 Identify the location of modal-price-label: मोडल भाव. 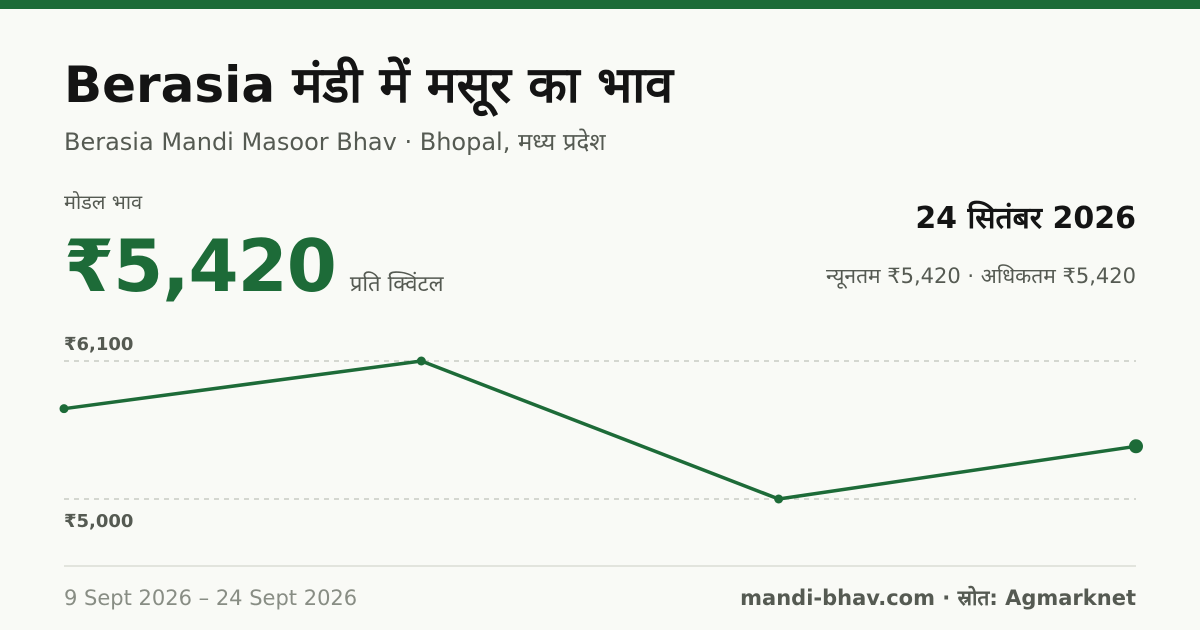
(103, 202).